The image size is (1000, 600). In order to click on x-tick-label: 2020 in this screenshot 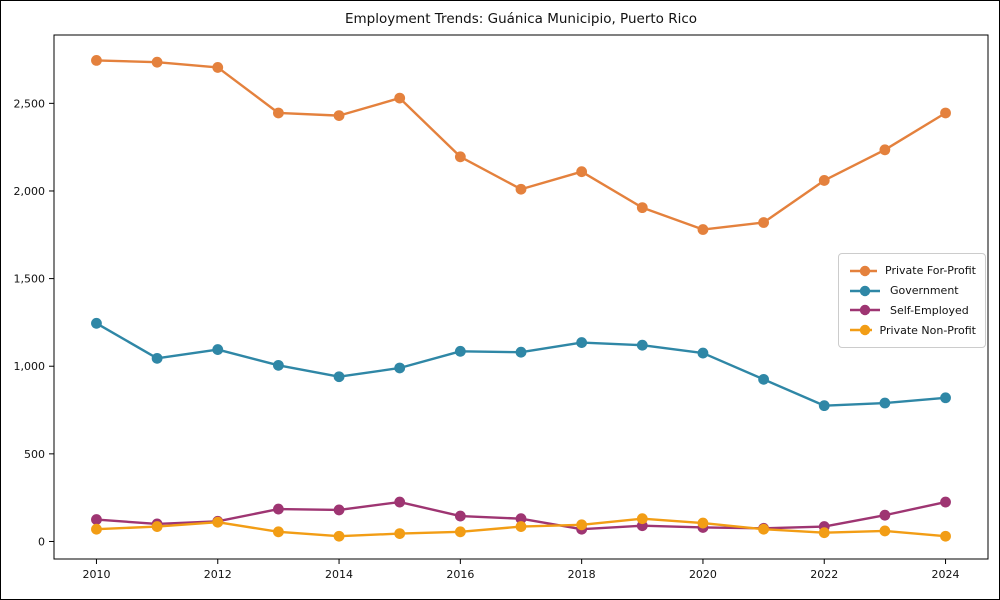, I will do `click(703, 574)`.